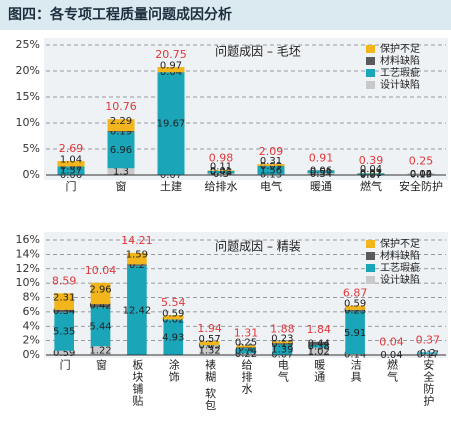 This screenshot has width=451, height=429. Describe the element at coordinates (31, 325) in the screenshot. I see `y-tick-label: 4%` at that location.